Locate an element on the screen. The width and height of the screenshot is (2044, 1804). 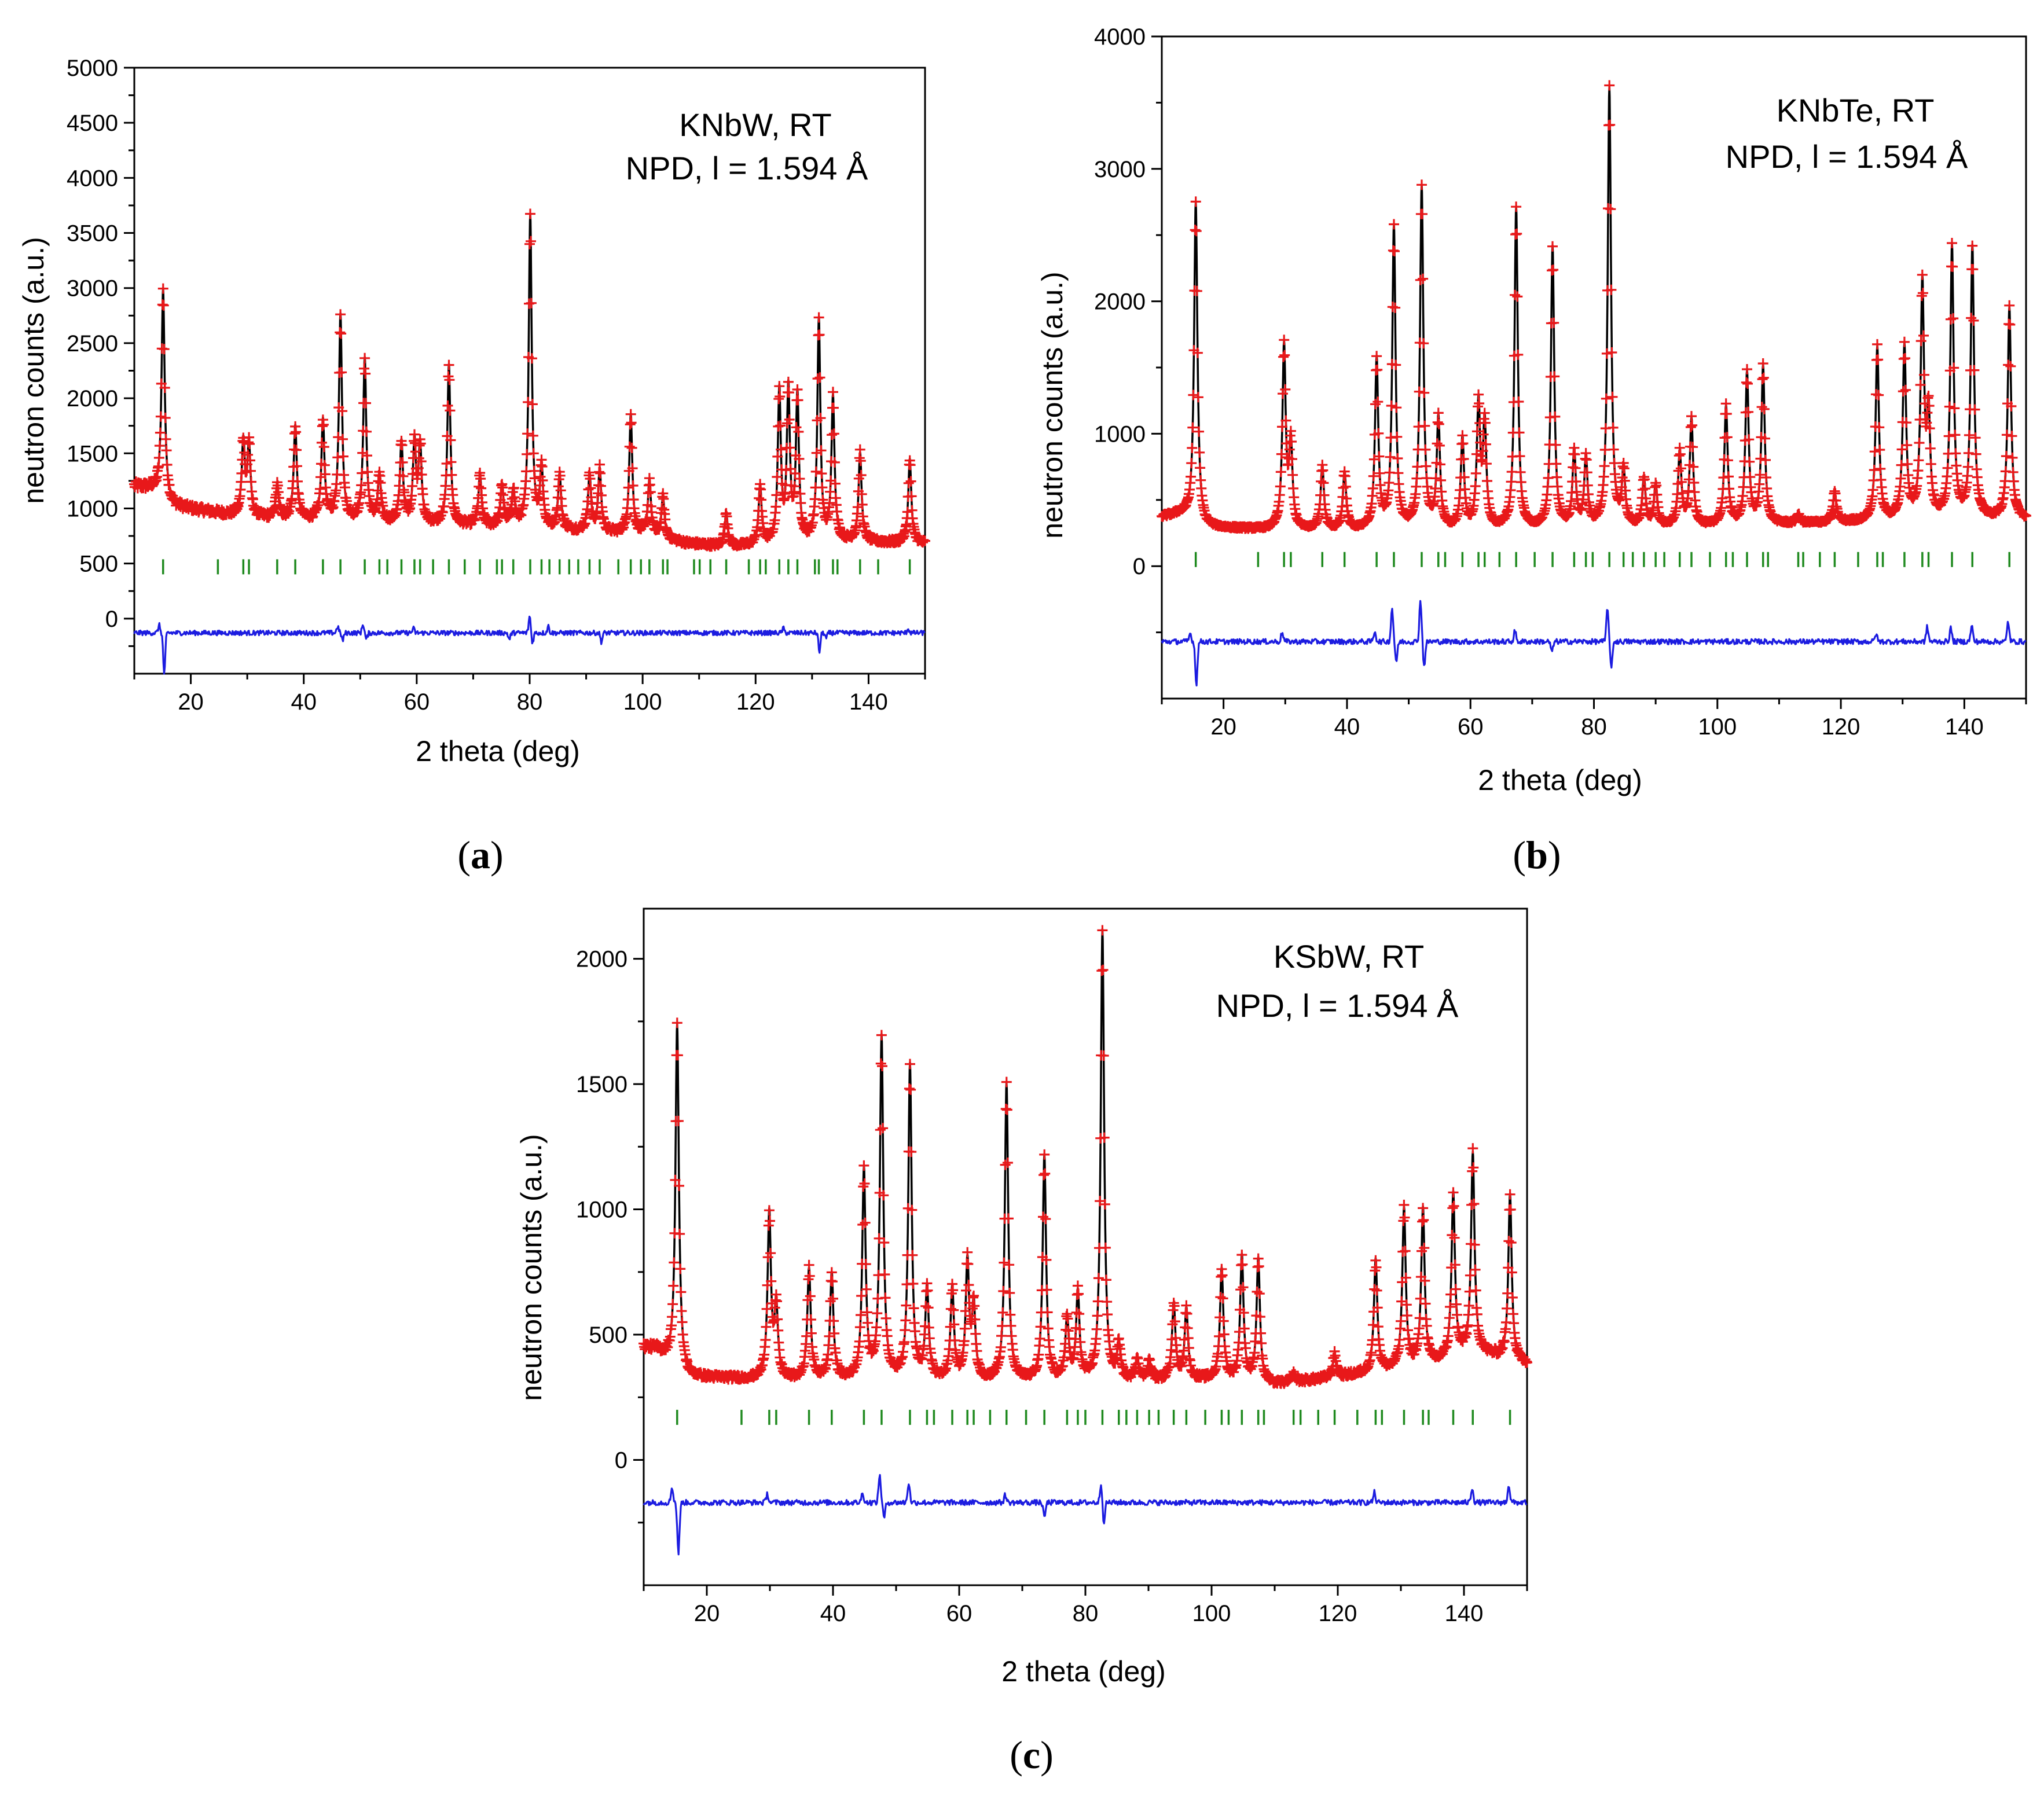
y-tick-labels: 0 500 1000 1500 2000 2500 3000 3500 4000 4500 5000 is located at coordinates (92, 344).